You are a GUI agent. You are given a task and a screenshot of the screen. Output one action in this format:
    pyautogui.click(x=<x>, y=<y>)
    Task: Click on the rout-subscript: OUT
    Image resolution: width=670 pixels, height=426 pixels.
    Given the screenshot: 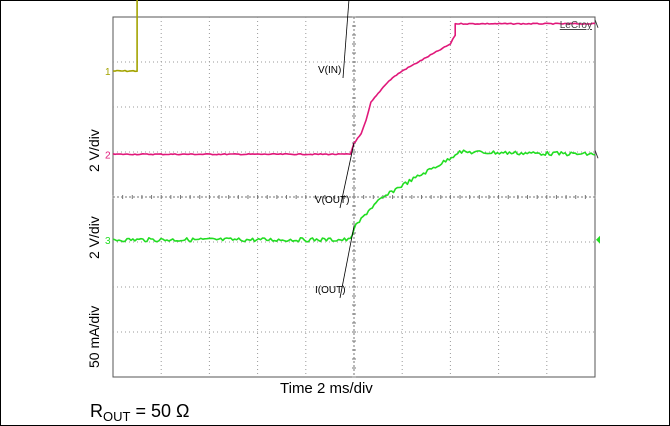 What is the action you would take?
    pyautogui.click(x=117, y=416)
    